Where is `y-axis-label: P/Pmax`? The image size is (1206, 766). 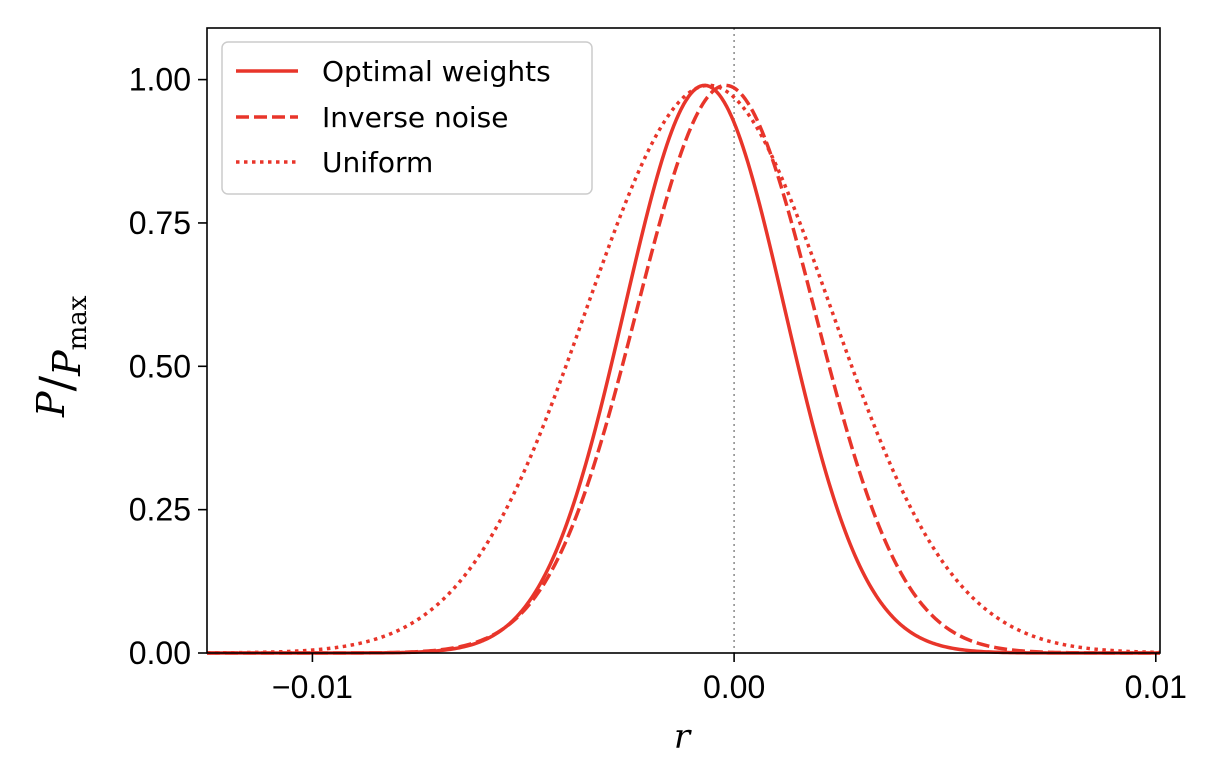
y-axis-label: P/Pmax is located at coordinates (61, 356).